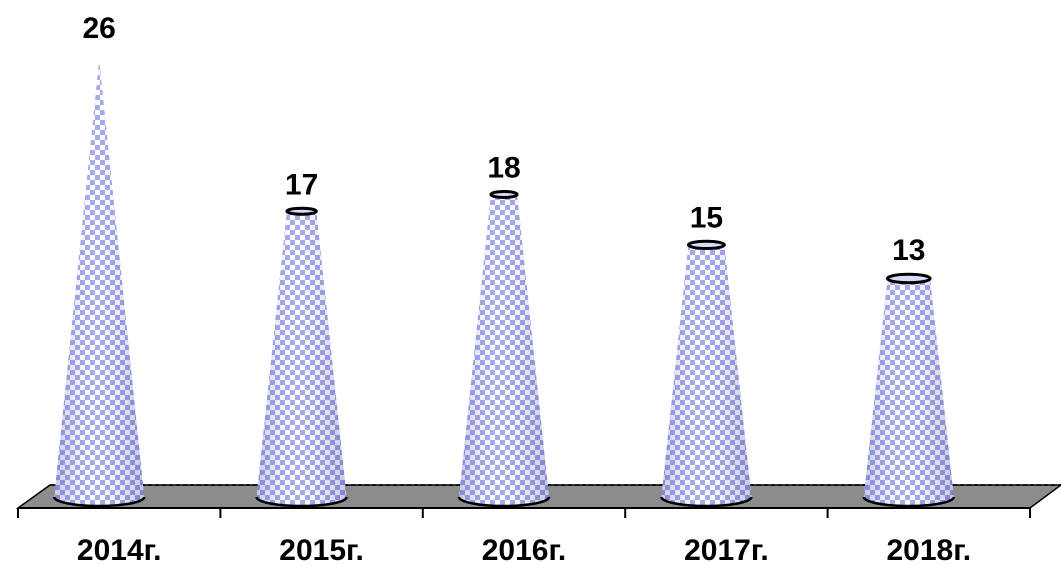 The width and height of the screenshot is (1061, 565). I want to click on x-axis-tick-label: 2014г., so click(119, 549).